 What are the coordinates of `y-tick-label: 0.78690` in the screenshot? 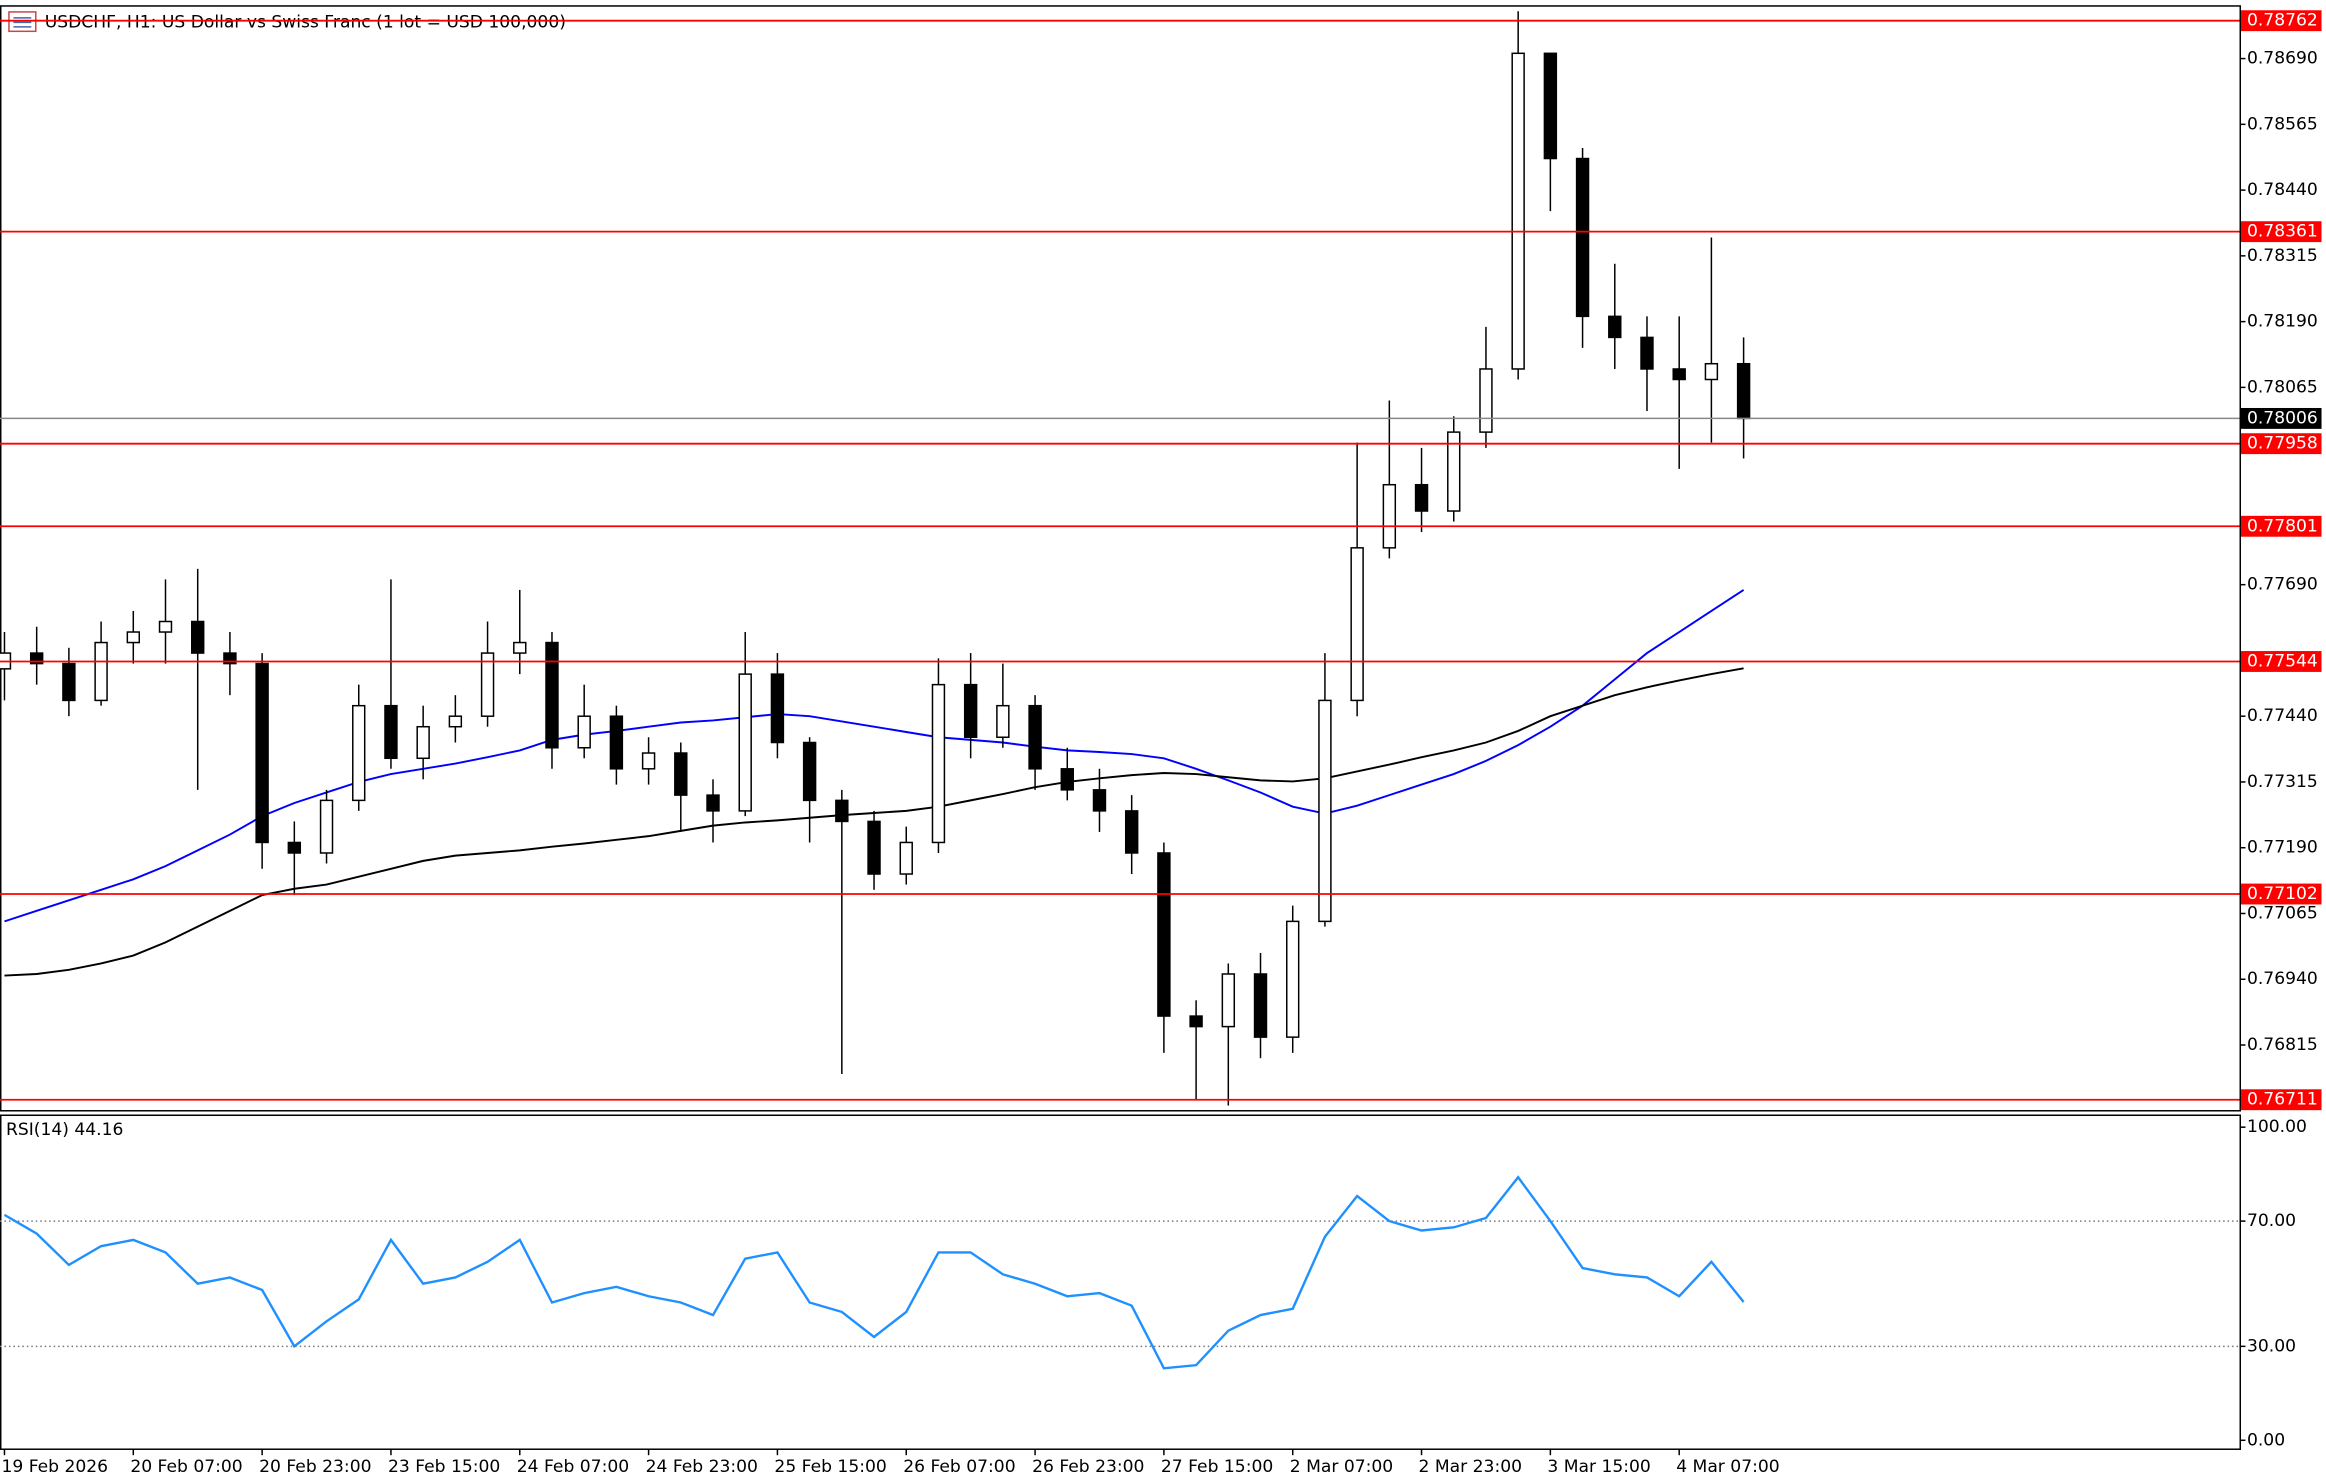 It's located at (2282, 59).